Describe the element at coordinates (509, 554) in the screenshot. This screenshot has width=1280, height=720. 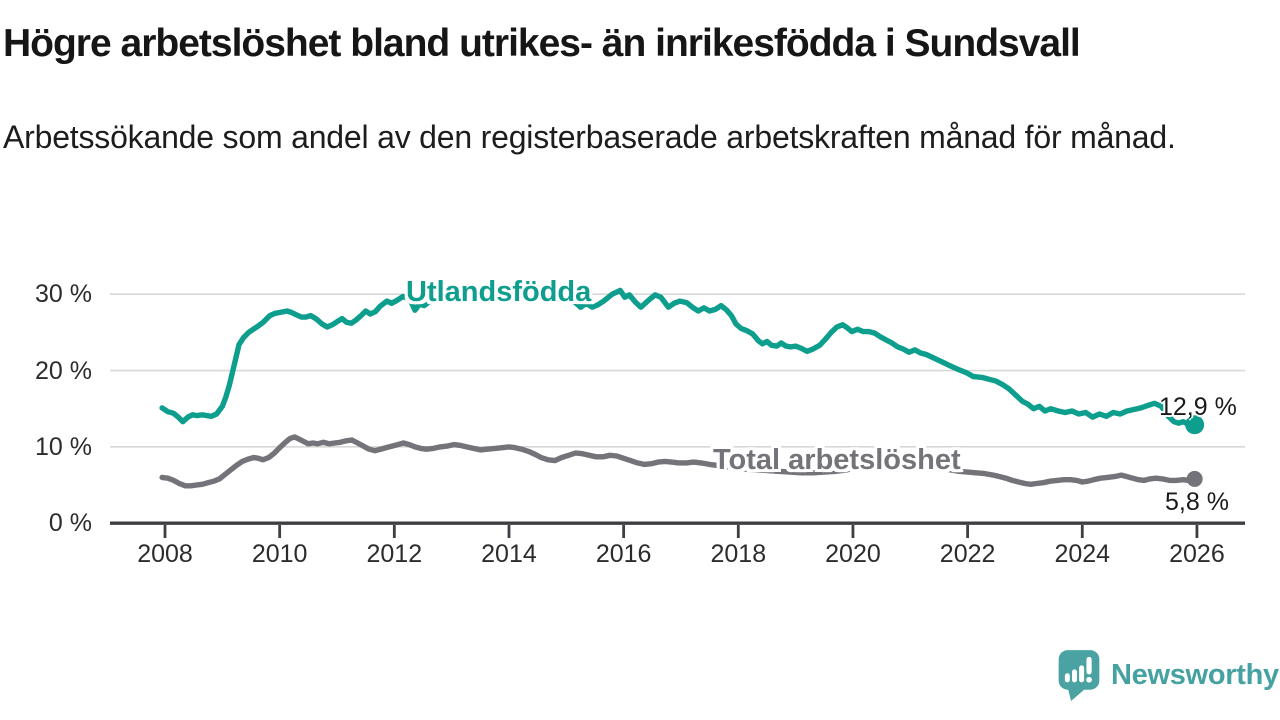
I see `x-tick-label-2014: 2014` at that location.